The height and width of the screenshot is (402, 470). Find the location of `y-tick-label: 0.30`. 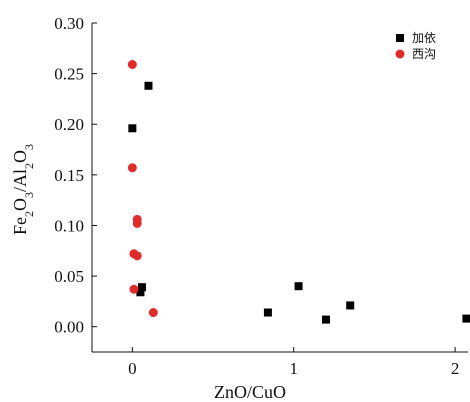

y-tick-label: 0.30 is located at coordinates (69, 23).